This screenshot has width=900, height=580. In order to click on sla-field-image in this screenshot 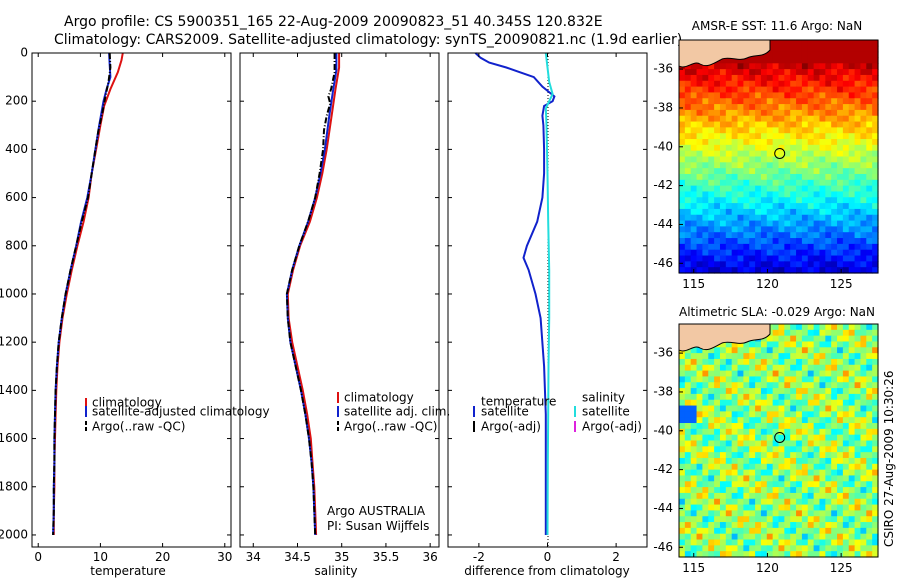, I will do `click(779, 441)`.